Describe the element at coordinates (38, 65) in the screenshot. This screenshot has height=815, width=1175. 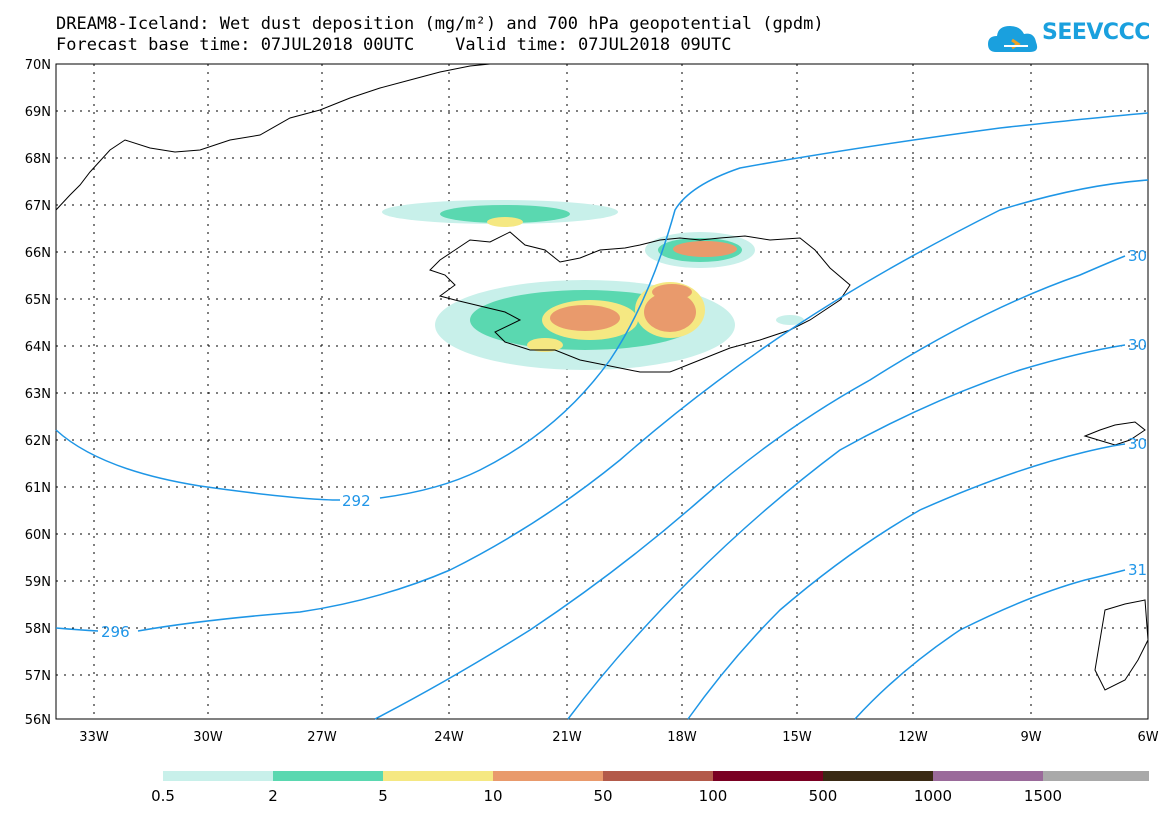
I see `lat-label: 70N` at that location.